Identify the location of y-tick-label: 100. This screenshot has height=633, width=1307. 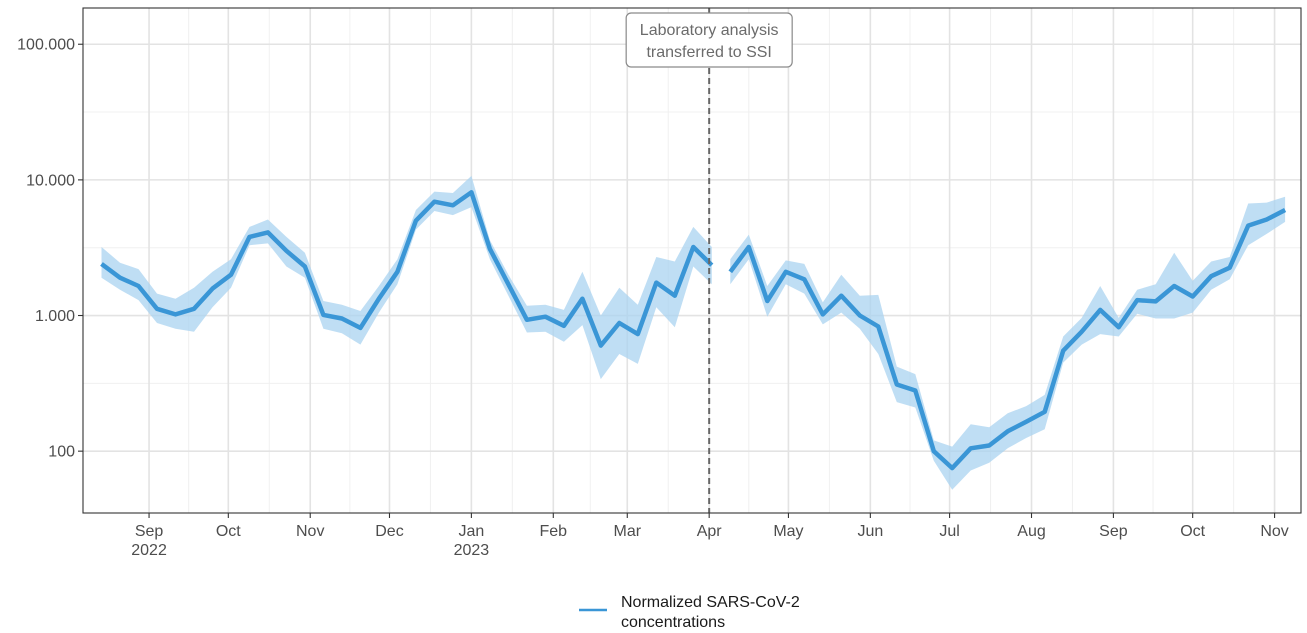
(61, 452).